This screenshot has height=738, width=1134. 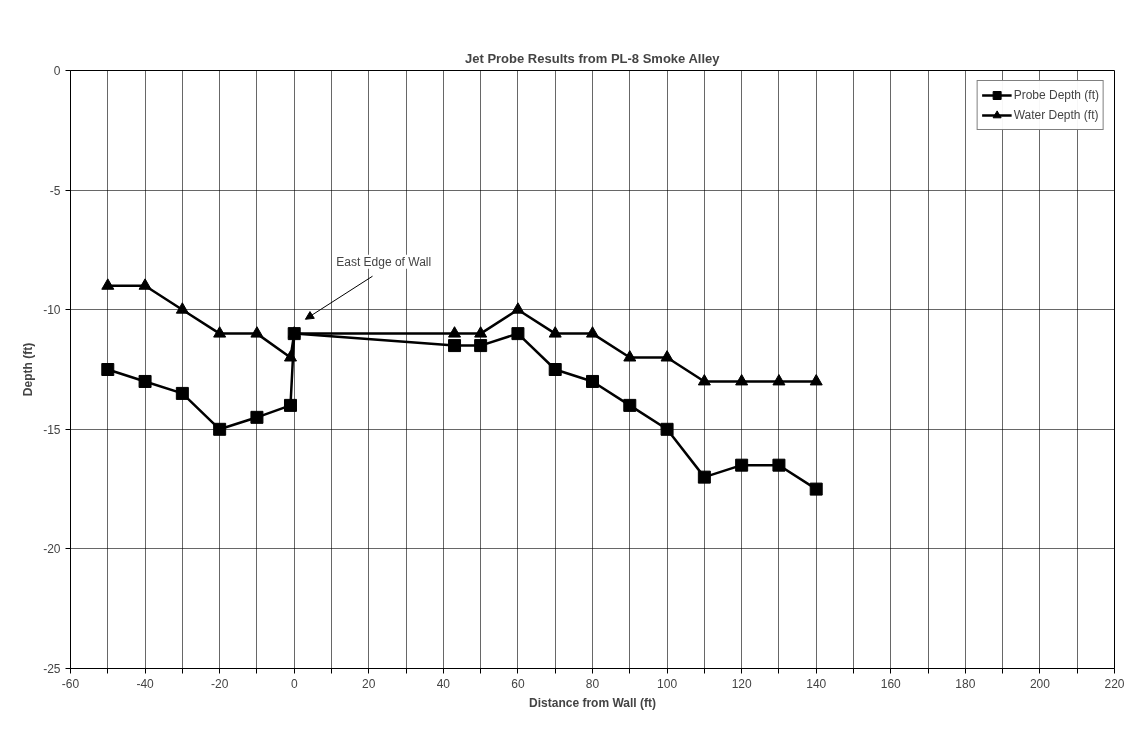 I want to click on legend-label: Probe Depth (ft), so click(x=1056, y=95).